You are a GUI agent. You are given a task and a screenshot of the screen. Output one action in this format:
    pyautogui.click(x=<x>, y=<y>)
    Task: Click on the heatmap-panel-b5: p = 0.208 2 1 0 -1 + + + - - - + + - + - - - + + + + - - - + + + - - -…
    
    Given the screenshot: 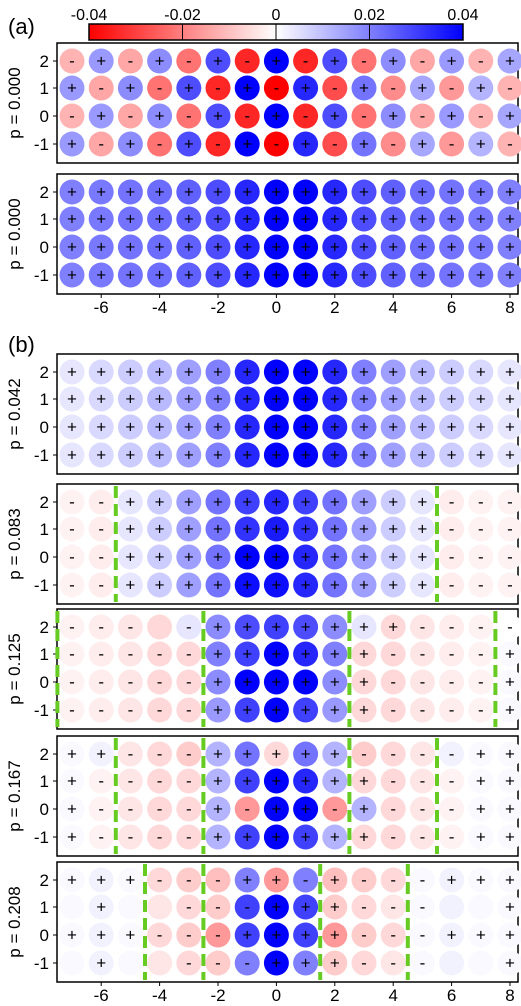 What is the action you would take?
    pyautogui.click(x=263, y=922)
    